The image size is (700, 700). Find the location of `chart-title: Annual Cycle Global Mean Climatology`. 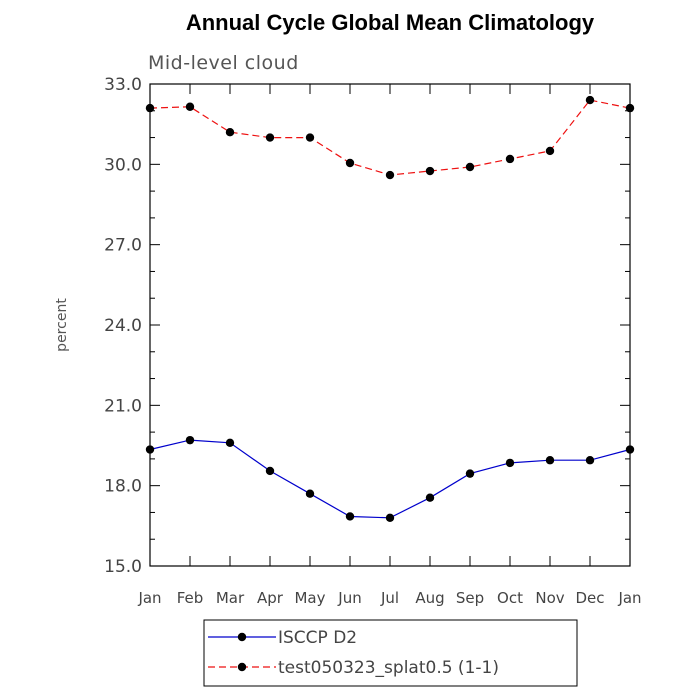

chart-title: Annual Cycle Global Mean Climatology is located at coordinates (390, 22).